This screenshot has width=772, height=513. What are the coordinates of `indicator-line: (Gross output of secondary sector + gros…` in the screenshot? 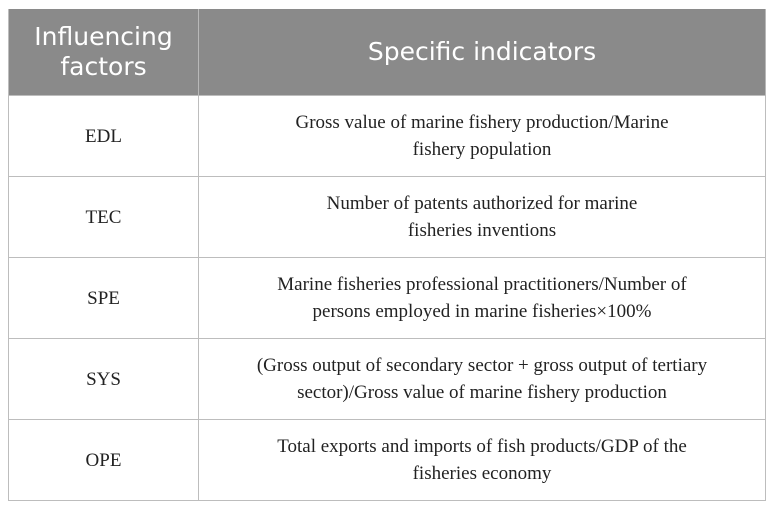 It's located at (482, 365).